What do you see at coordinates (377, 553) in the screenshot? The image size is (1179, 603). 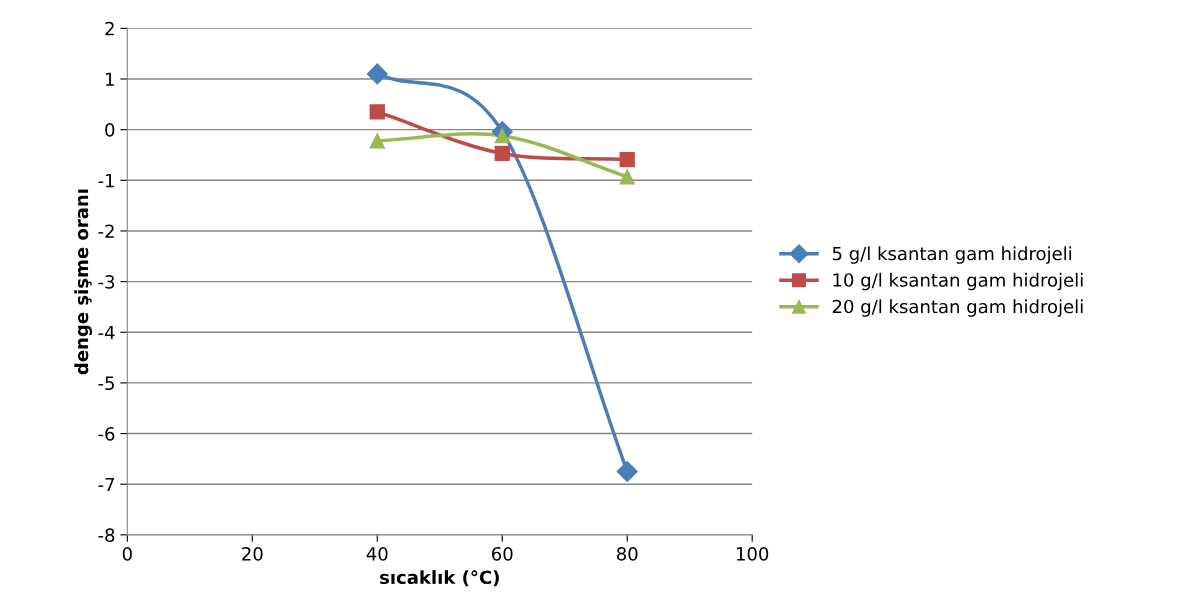 I see `x-tick-label: 40` at bounding box center [377, 553].